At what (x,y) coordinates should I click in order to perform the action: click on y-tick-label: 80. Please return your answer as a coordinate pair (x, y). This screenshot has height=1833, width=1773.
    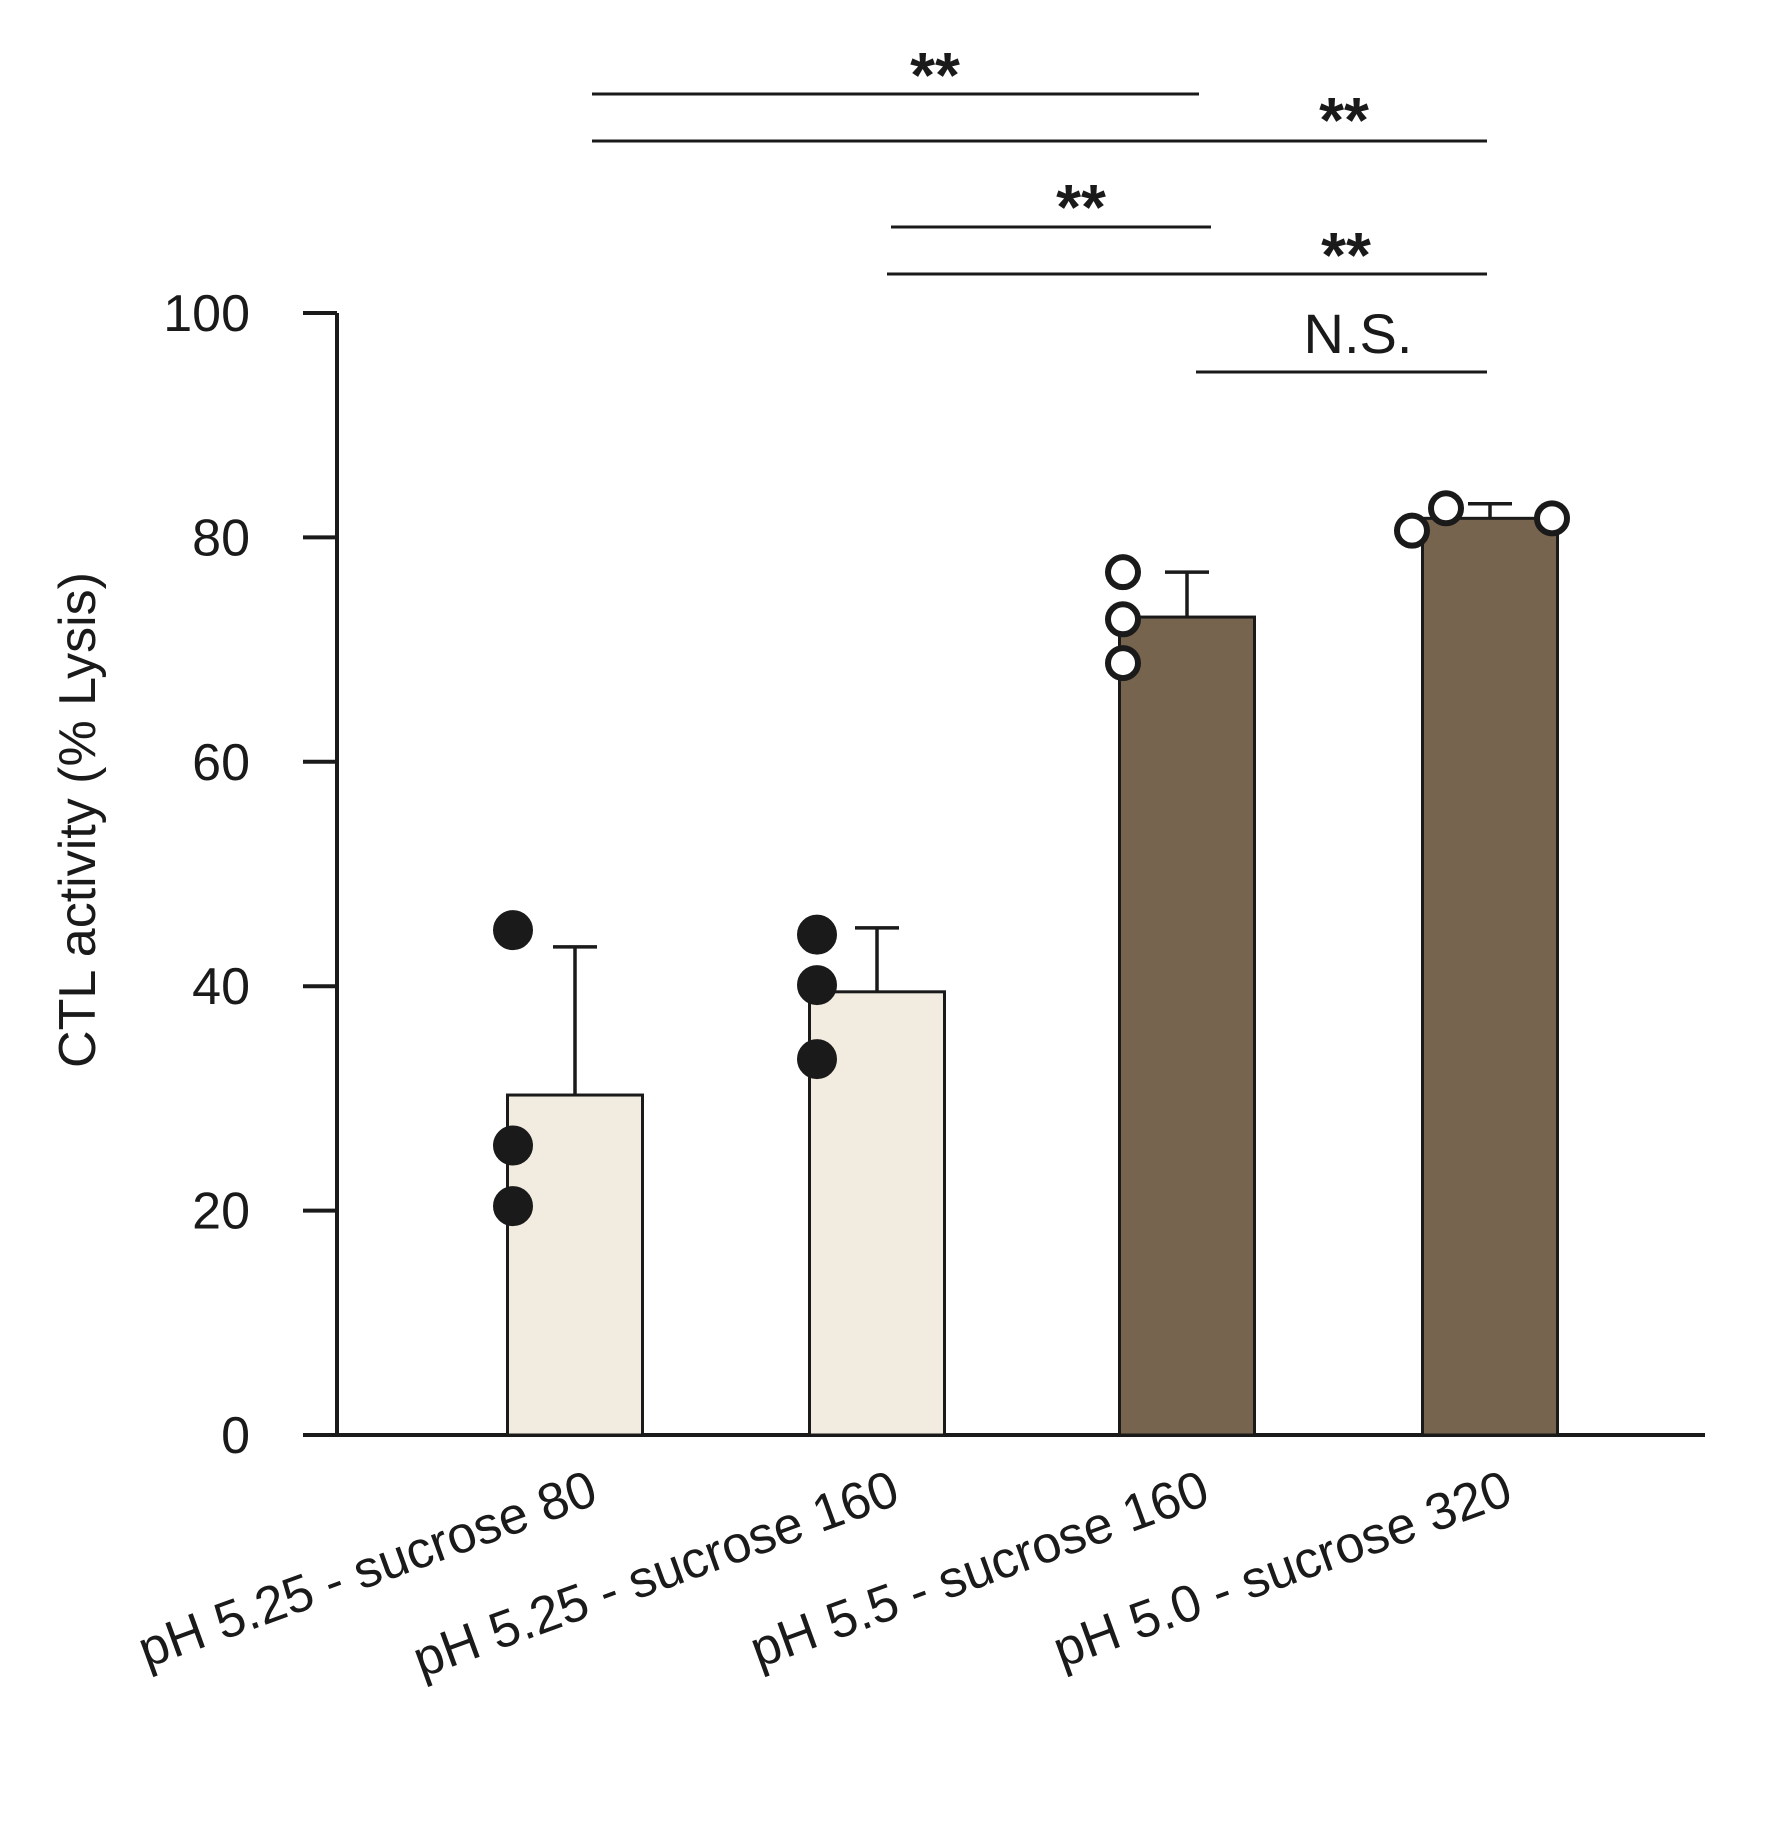
    Looking at the image, I should click on (221, 538).